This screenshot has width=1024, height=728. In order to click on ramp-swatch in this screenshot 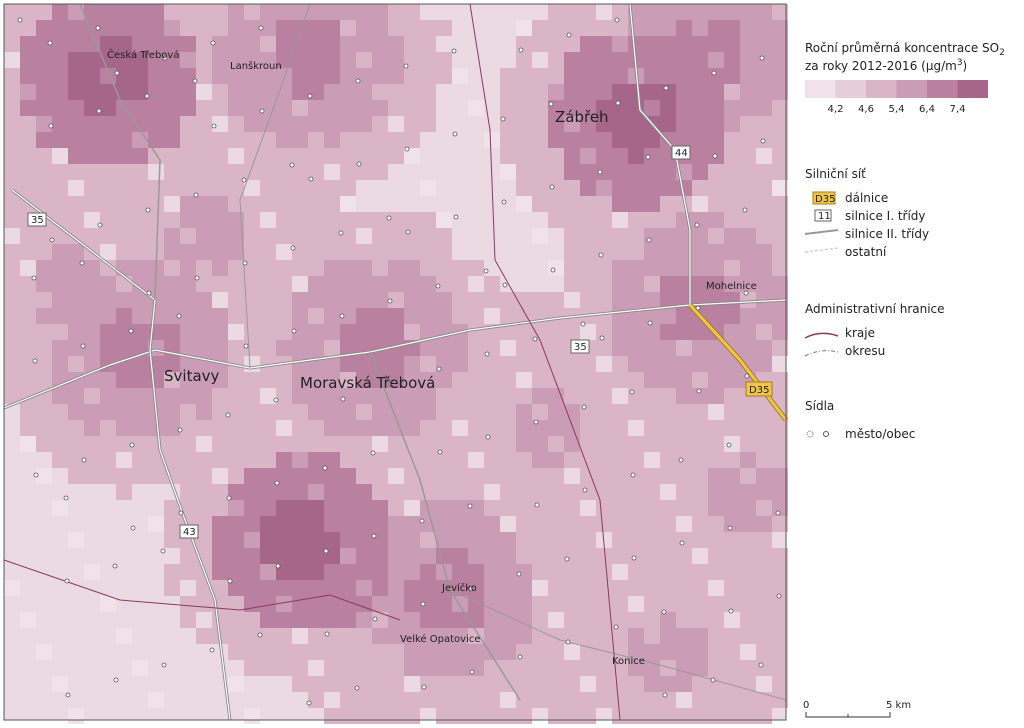, I will do `click(820, 89)`.